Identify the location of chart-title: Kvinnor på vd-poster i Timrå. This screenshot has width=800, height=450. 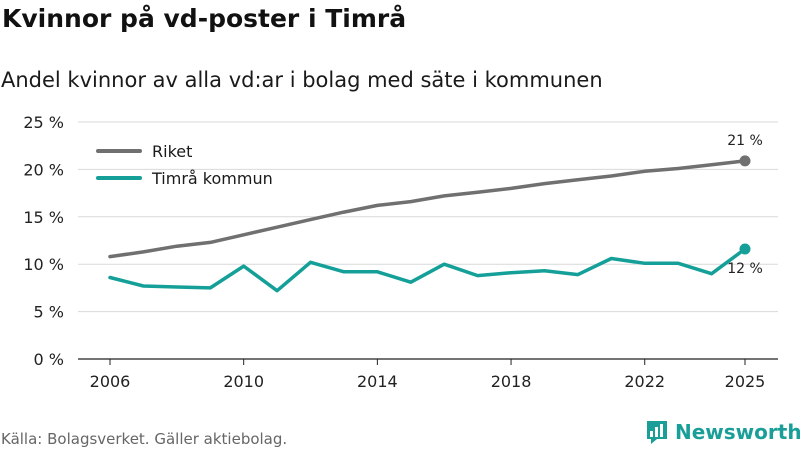
(204, 18).